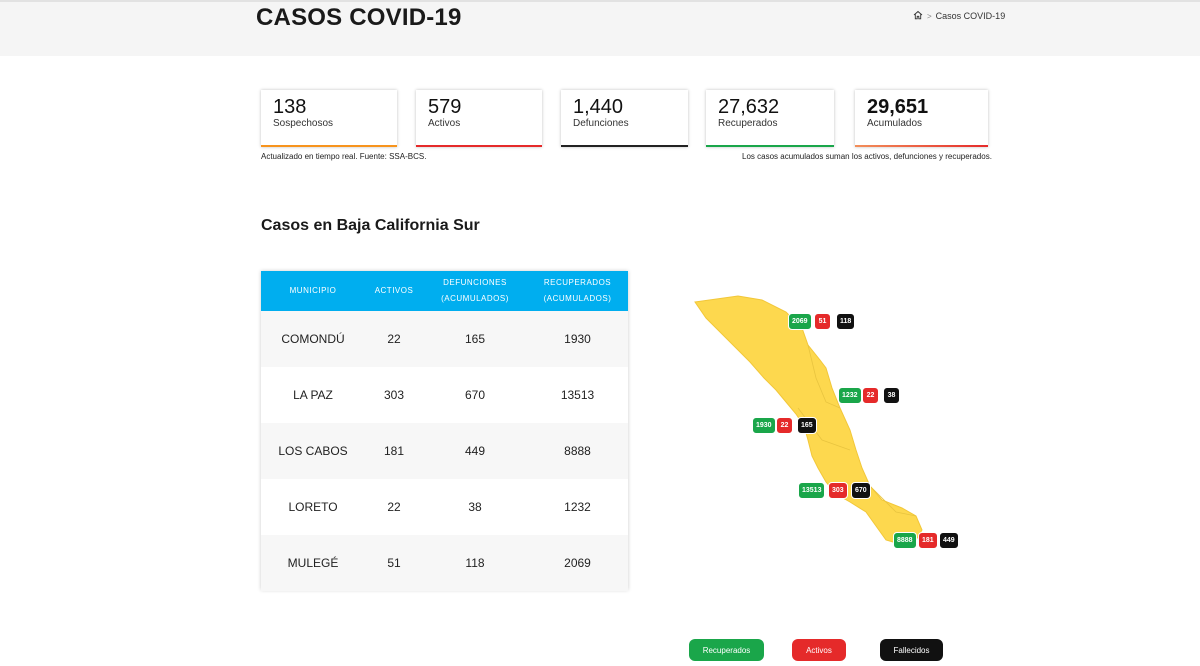 Image resolution: width=1200 pixels, height=666 pixels. What do you see at coordinates (598, 107) in the screenshot?
I see `stat-value: 1,440` at bounding box center [598, 107].